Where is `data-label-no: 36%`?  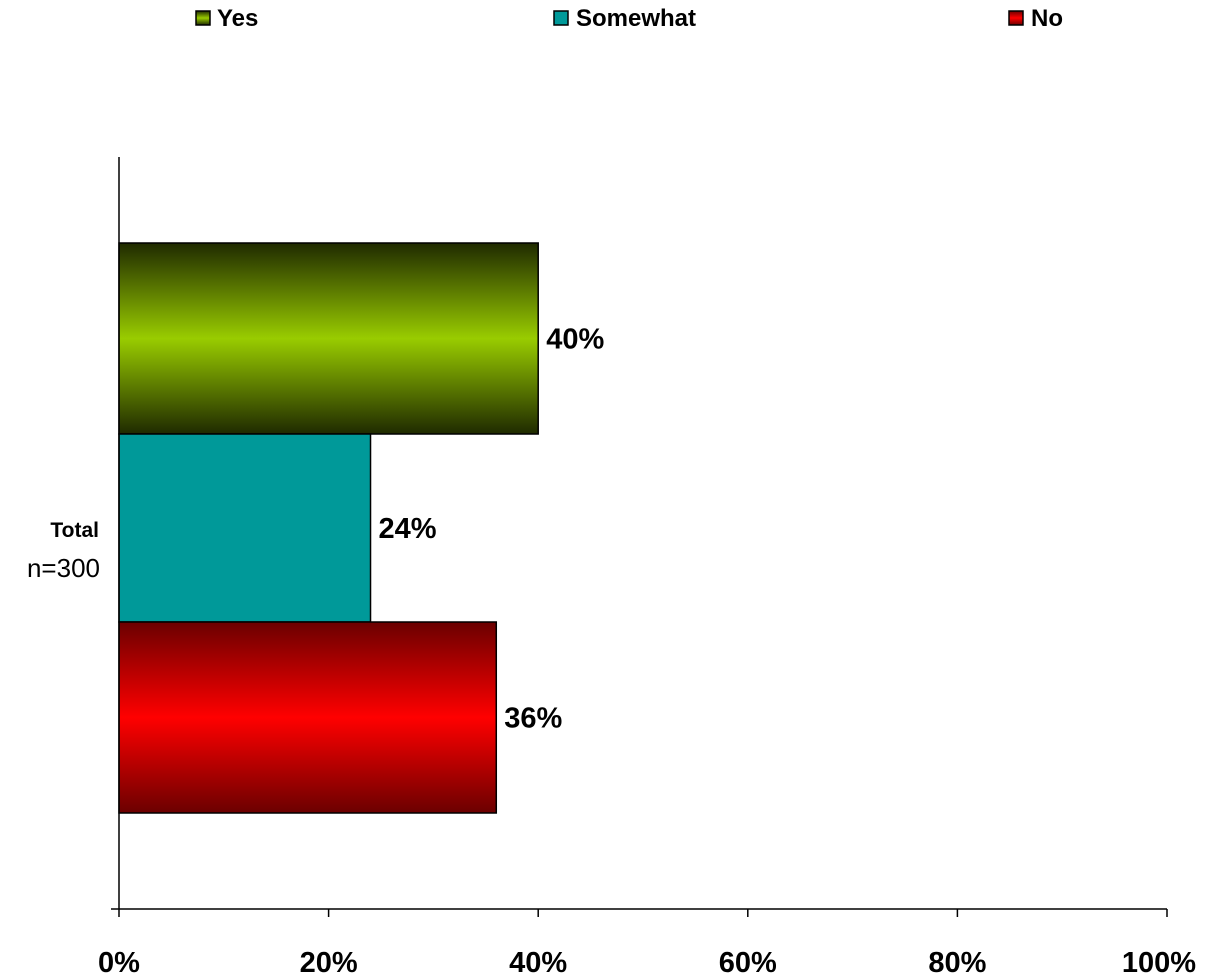
data-label-no: 36% is located at coordinates (533, 719).